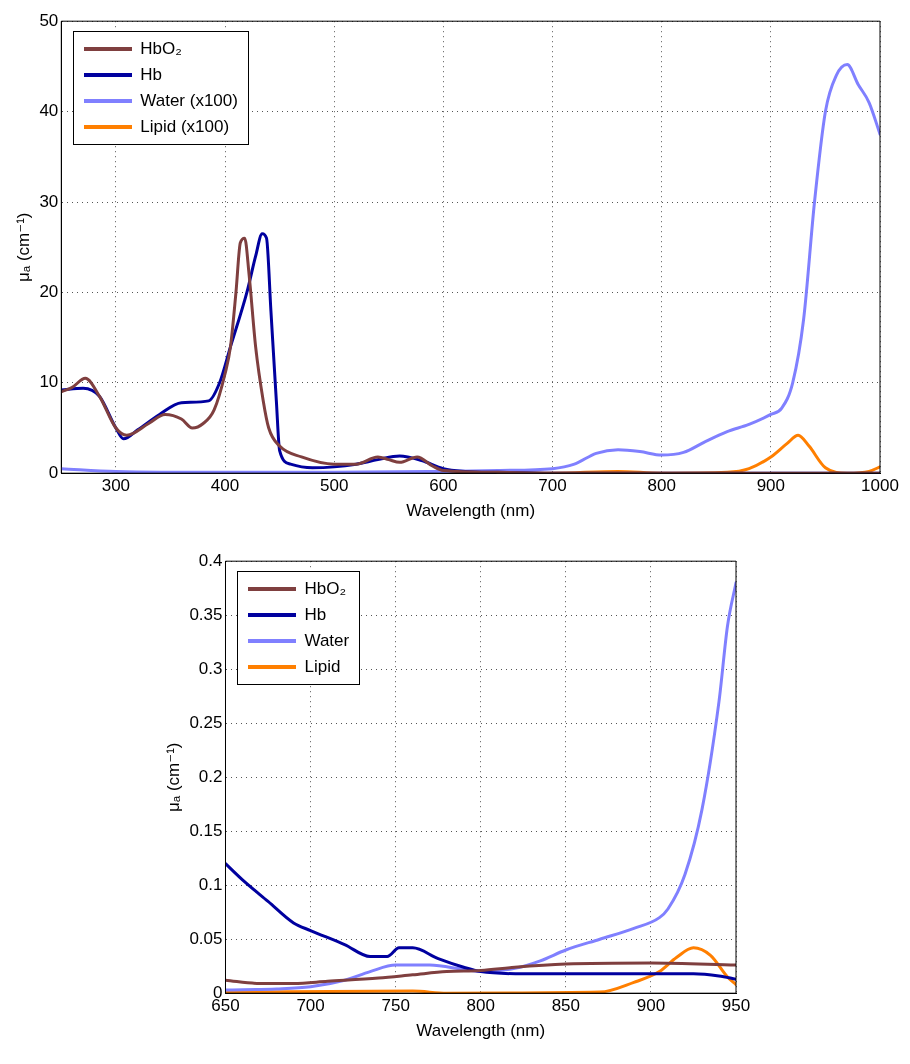 This screenshot has width=910, height=1064. I want to click on y-tick-label: 0.2, so click(210, 776).